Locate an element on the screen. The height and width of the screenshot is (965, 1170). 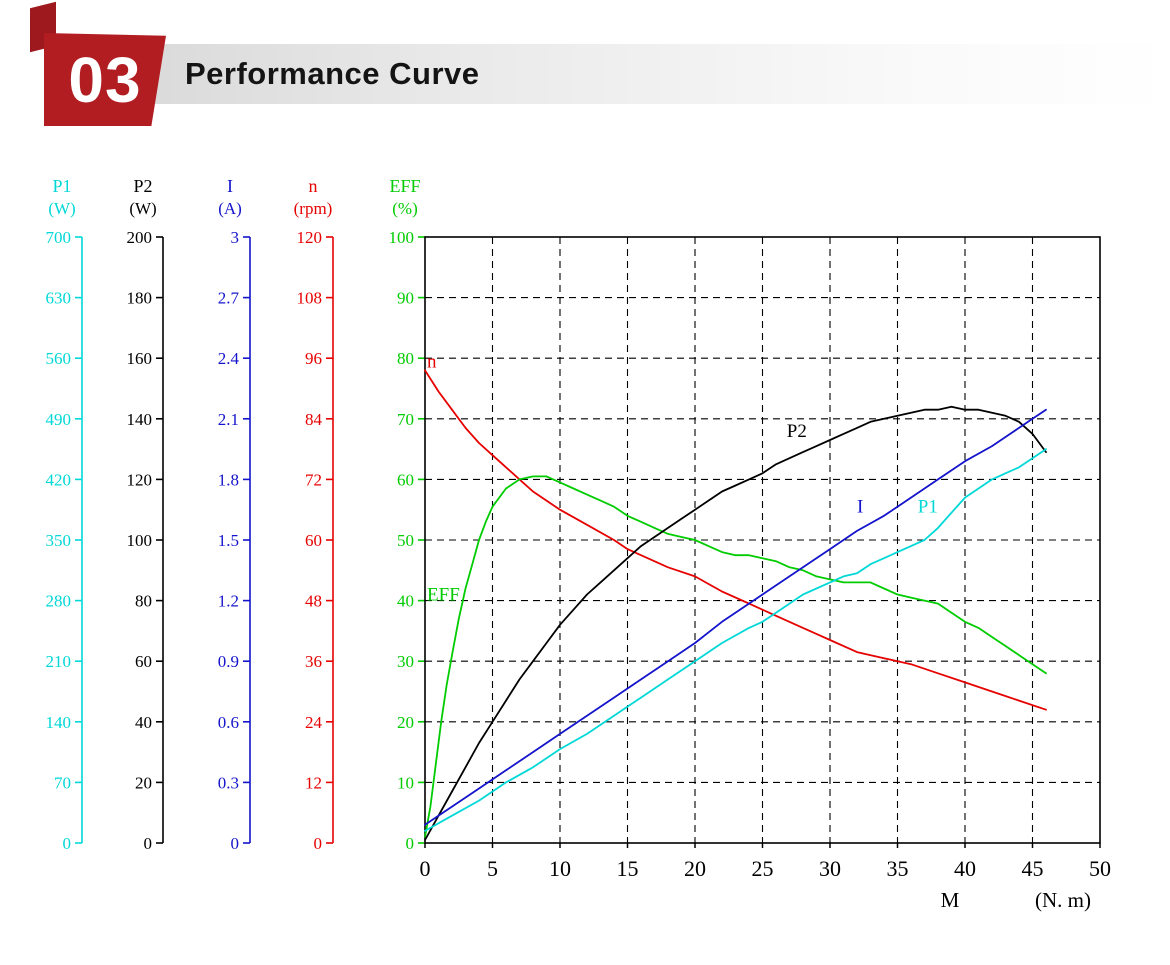
page-title: Performance Curve is located at coordinates (332, 73).